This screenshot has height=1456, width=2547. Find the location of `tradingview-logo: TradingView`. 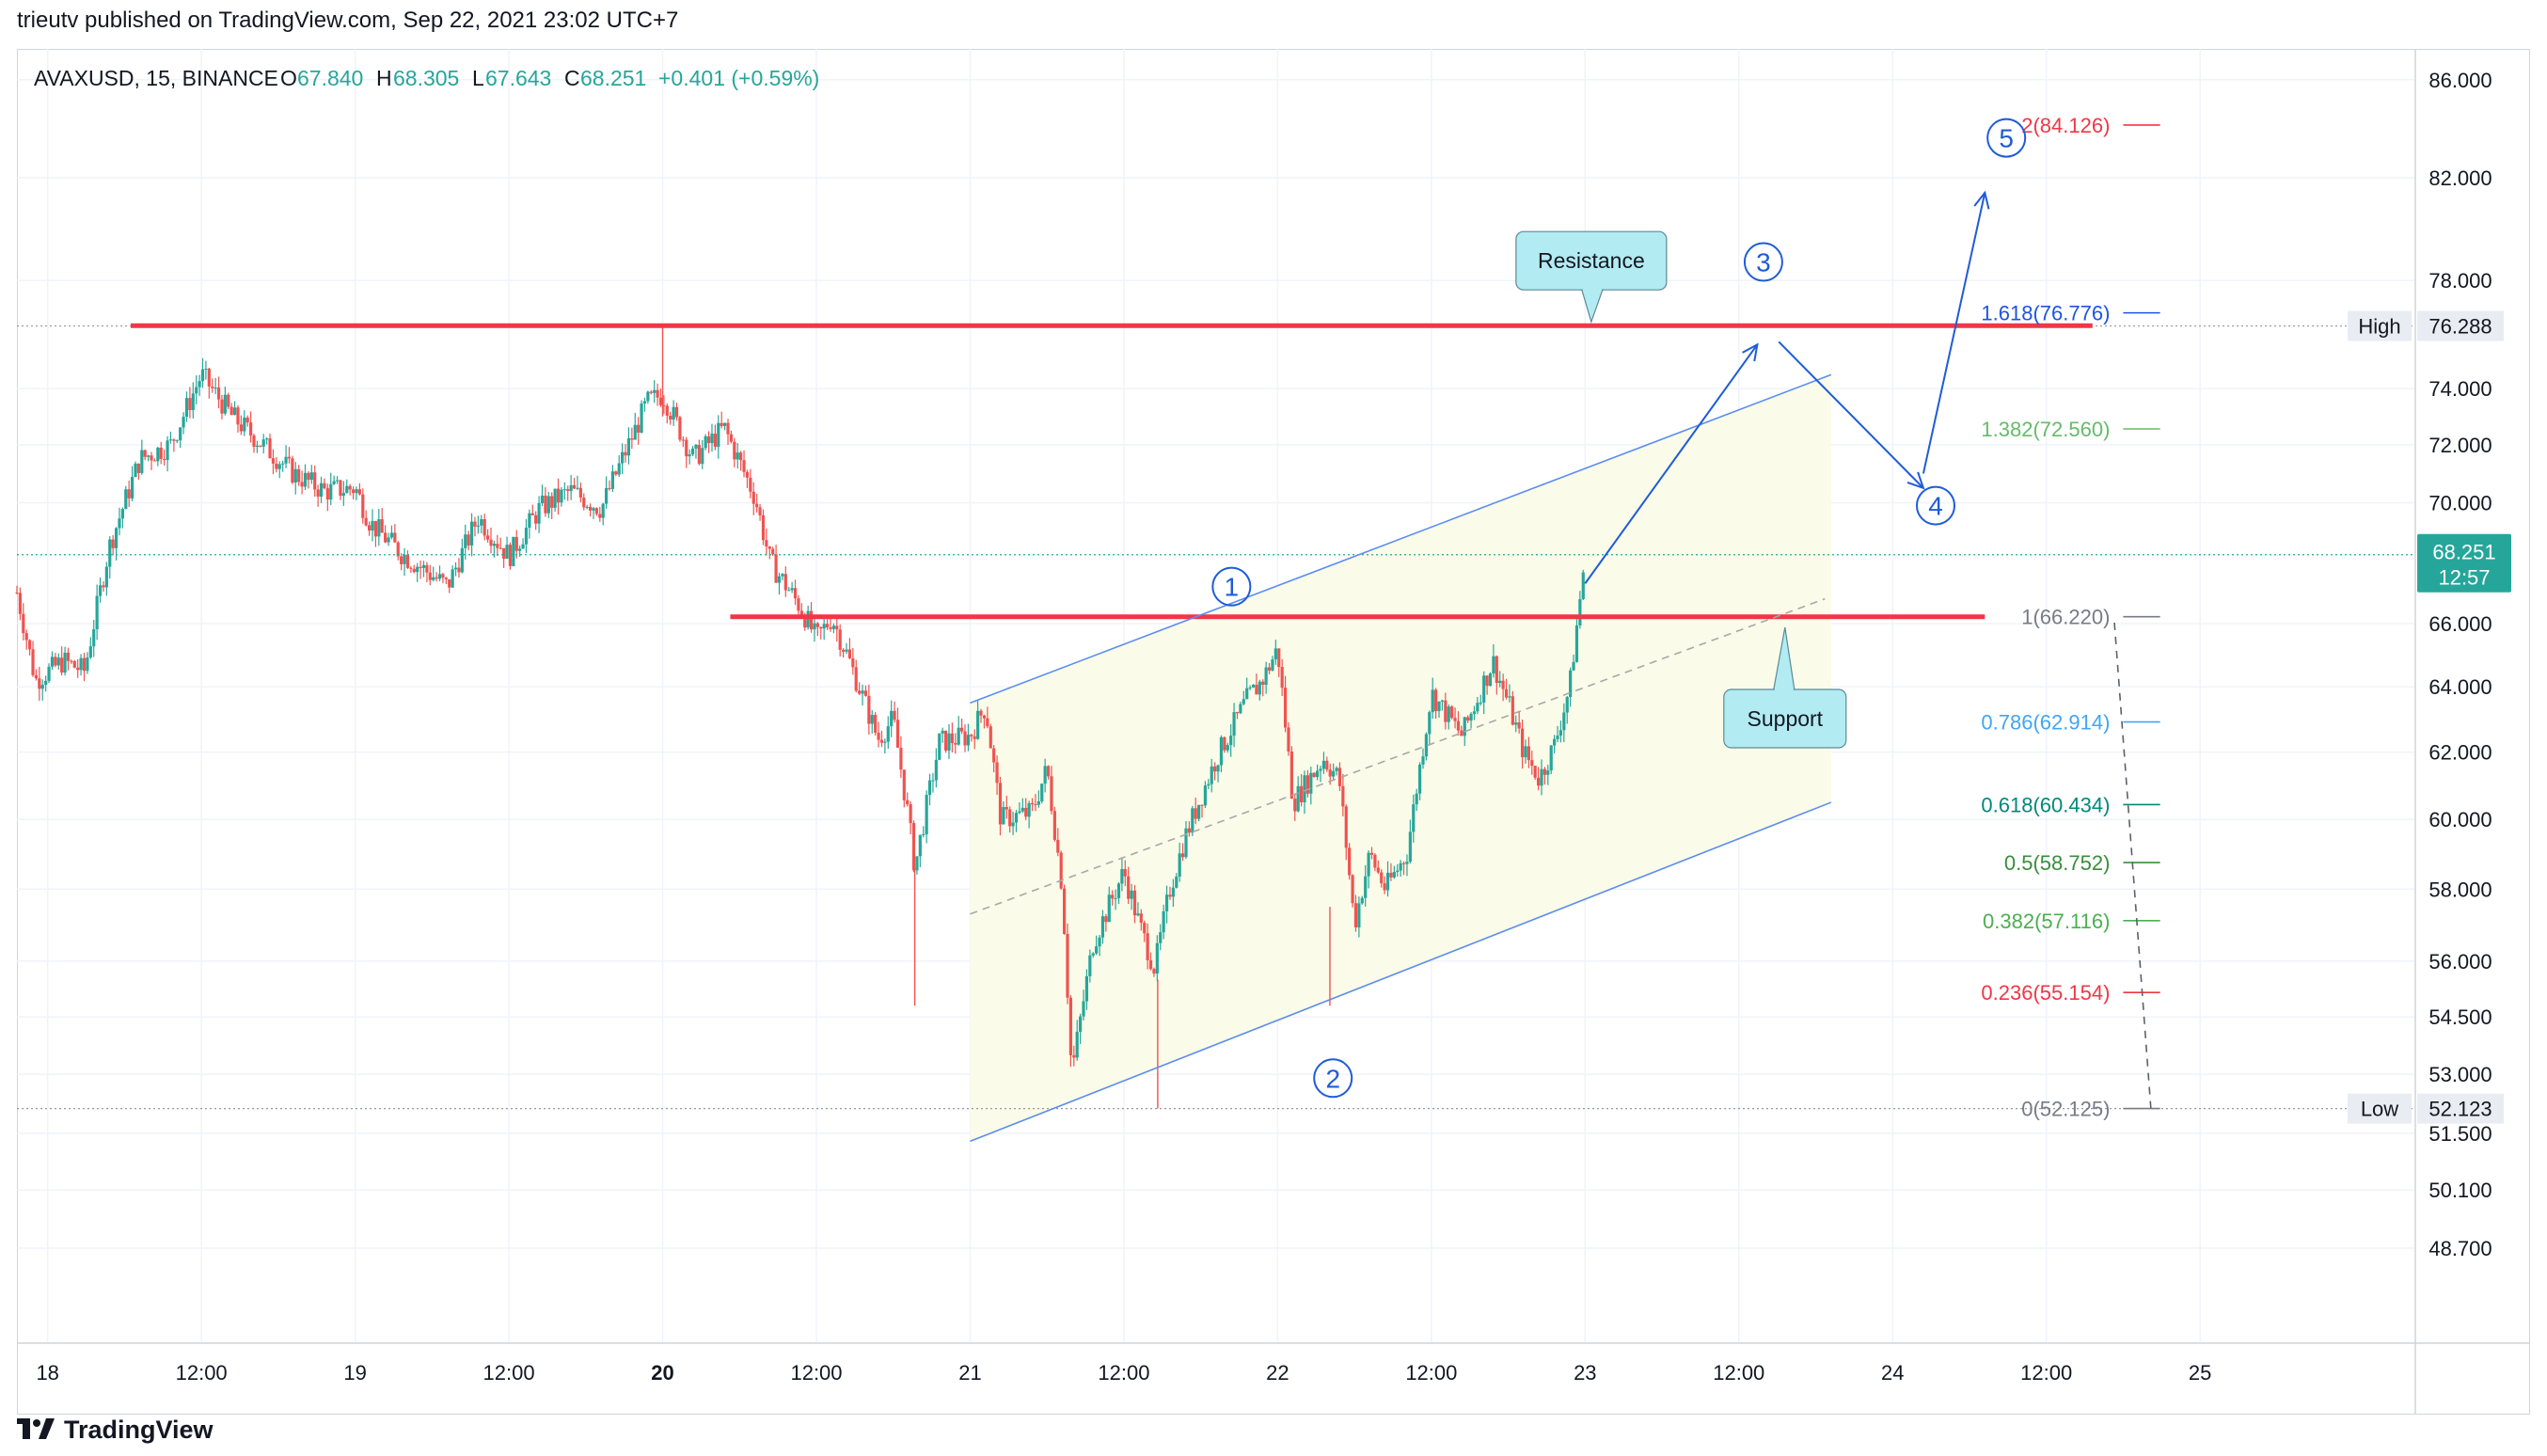

tradingview-logo: TradingView is located at coordinates (115, 1429).